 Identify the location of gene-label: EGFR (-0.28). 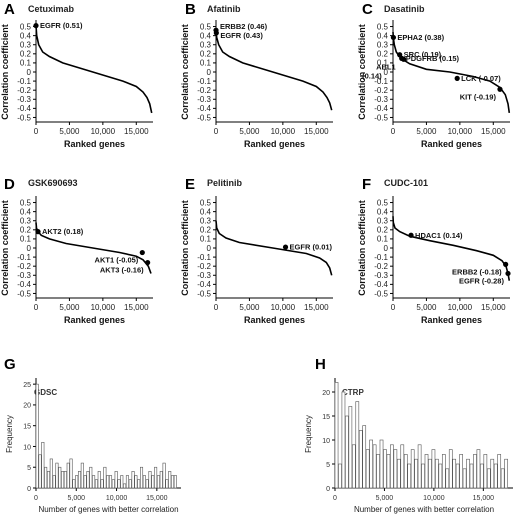
(482, 280).